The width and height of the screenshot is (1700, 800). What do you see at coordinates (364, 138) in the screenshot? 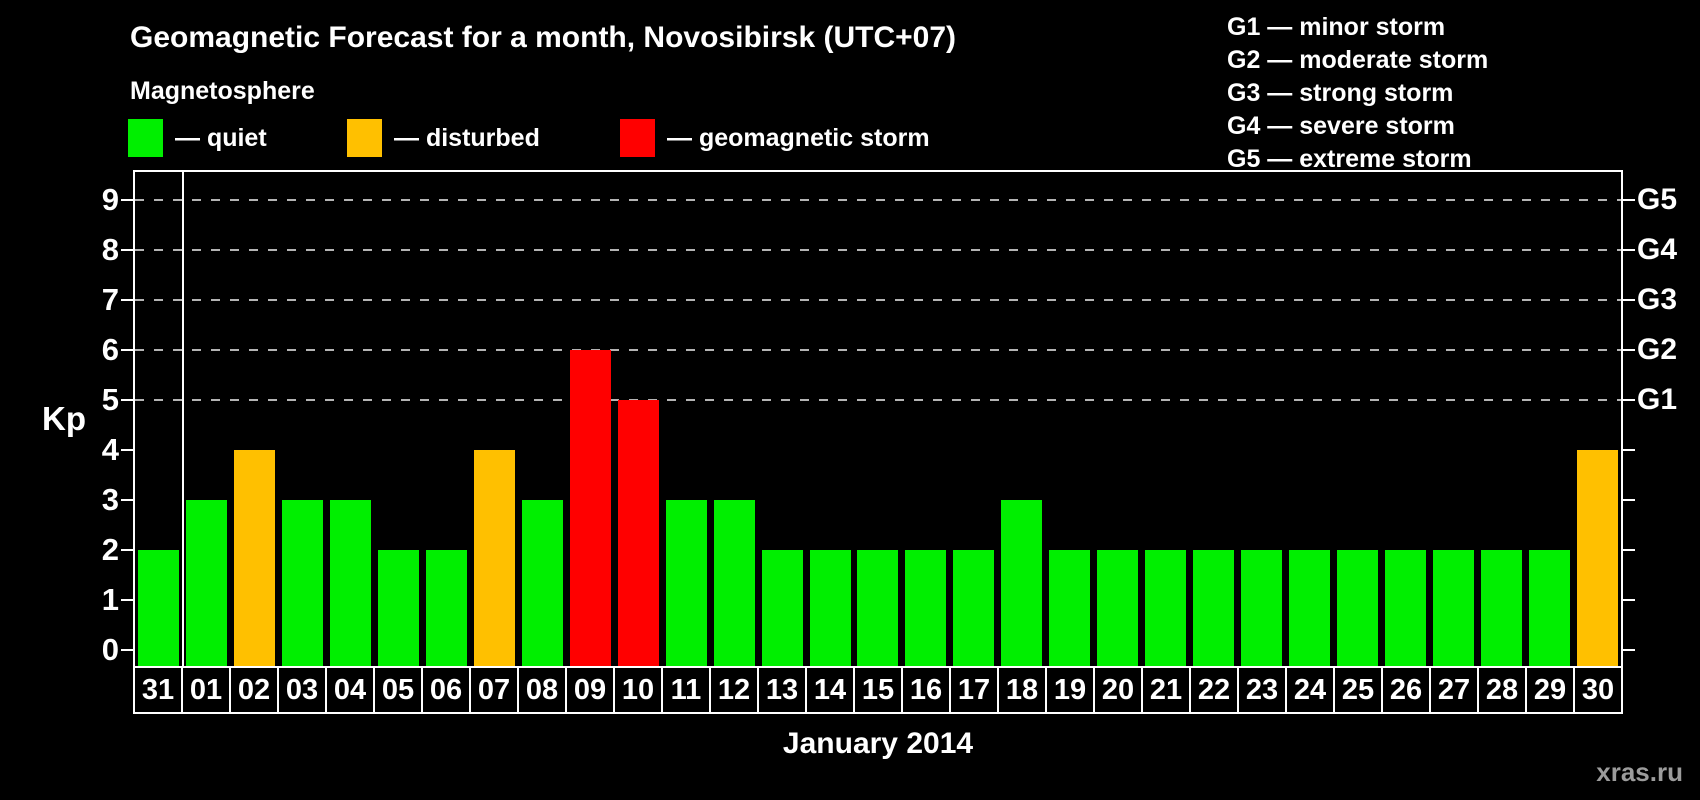
I see `disturbed-color-swatch` at bounding box center [364, 138].